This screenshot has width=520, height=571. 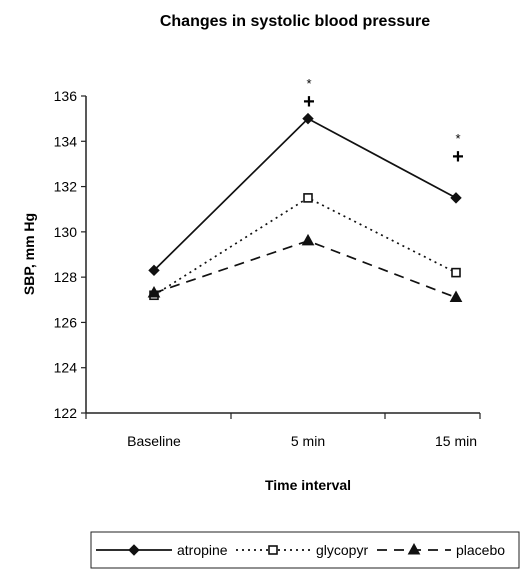 I want to click on x-axis-title: Time interval, so click(x=308, y=485).